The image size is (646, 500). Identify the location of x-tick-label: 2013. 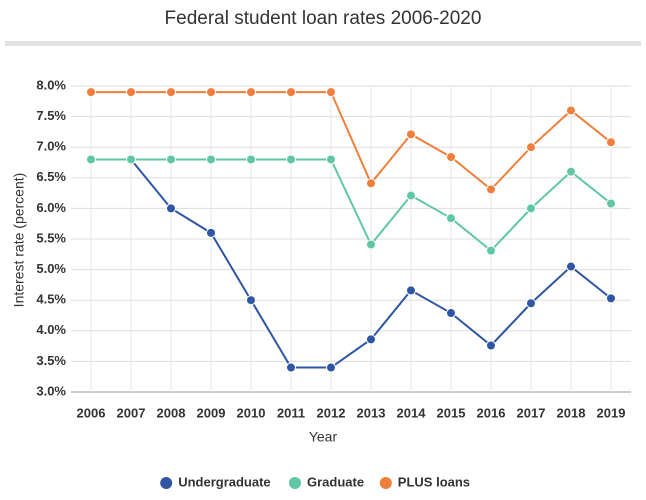
(371, 412).